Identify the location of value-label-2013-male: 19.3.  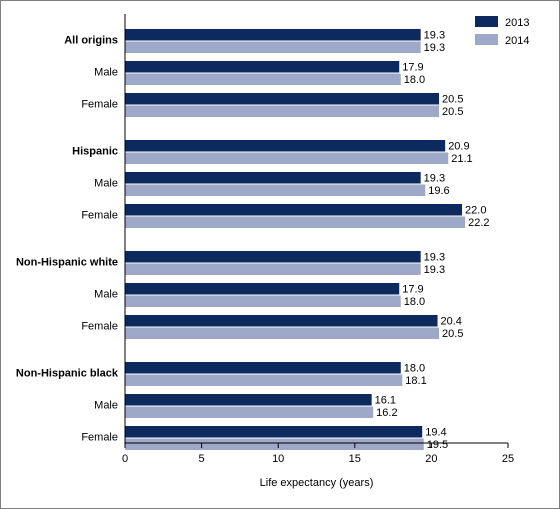
(434, 179).